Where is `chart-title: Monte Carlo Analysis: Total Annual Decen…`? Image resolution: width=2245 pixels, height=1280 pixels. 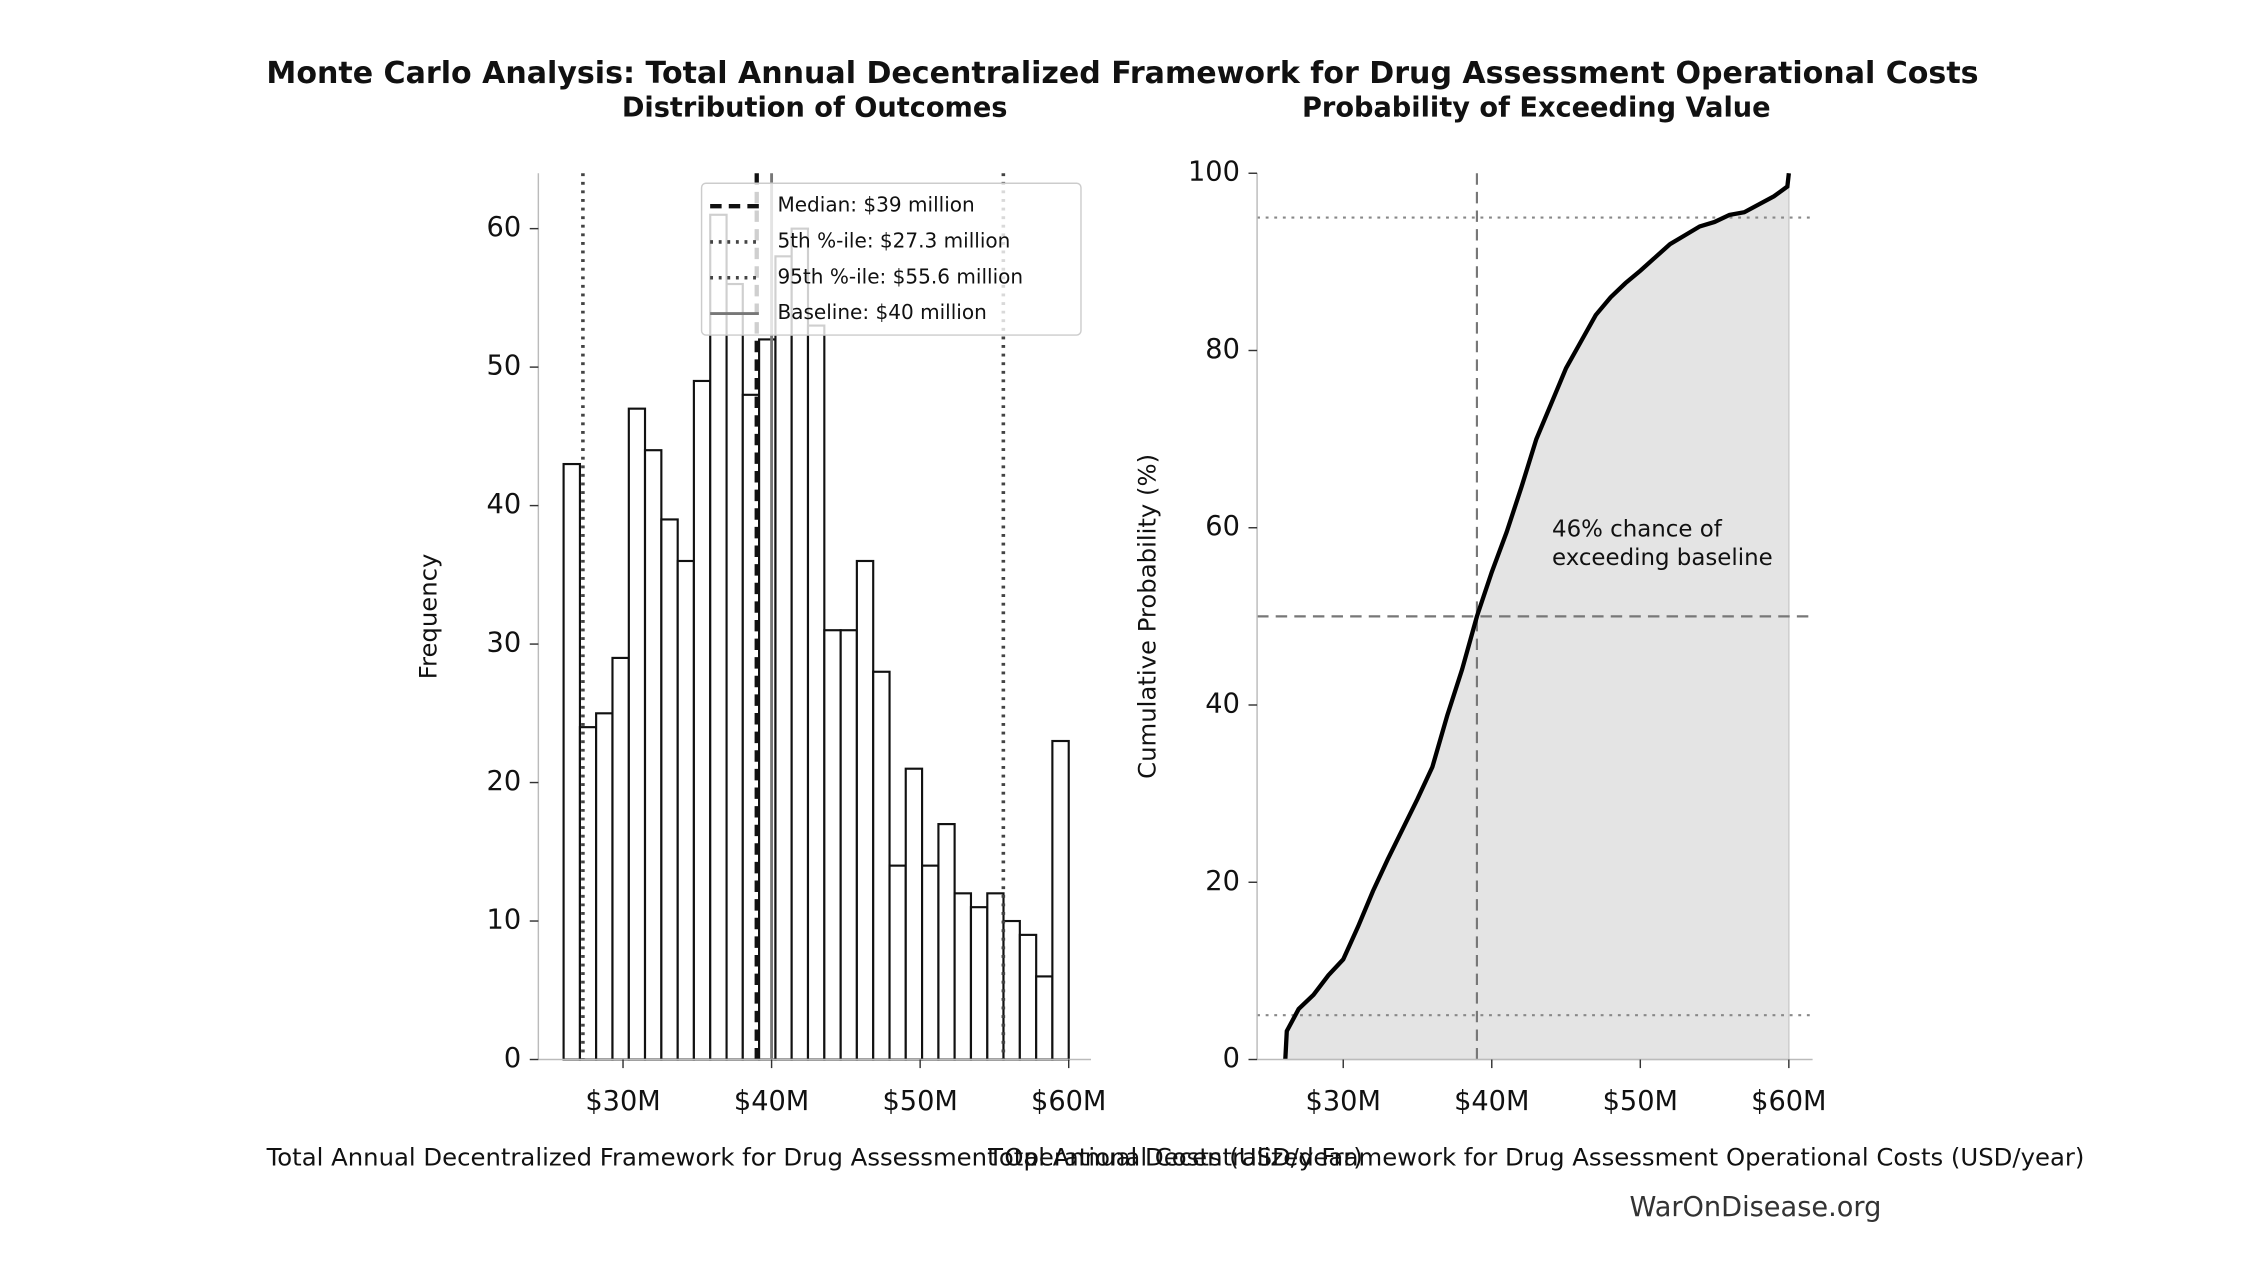
chart-title: Monte Carlo Analysis: Total Annual Decen… is located at coordinates (1122, 73).